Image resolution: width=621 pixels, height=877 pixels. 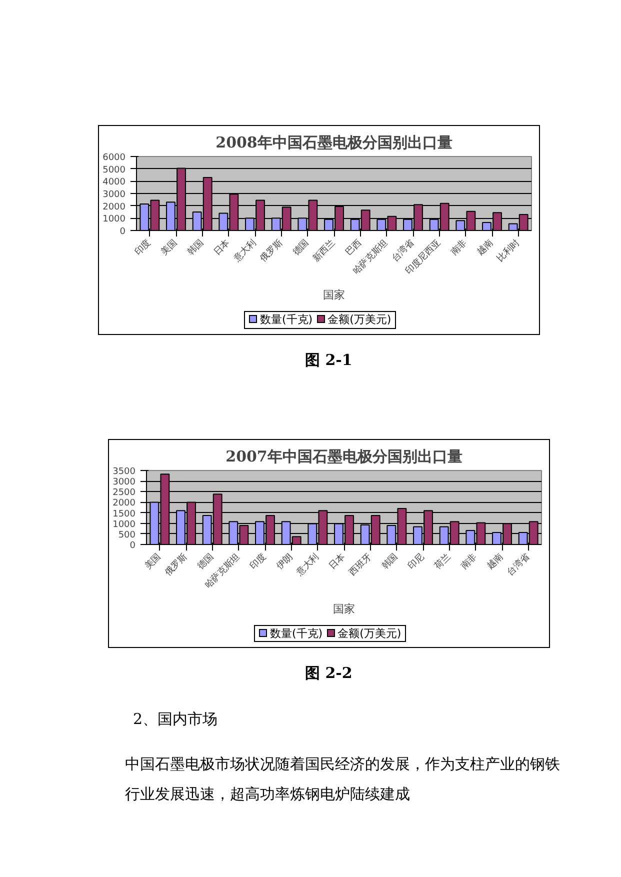 I want to click on chart-title: 2007年中国石墨电极分国别出口量, so click(x=344, y=456).